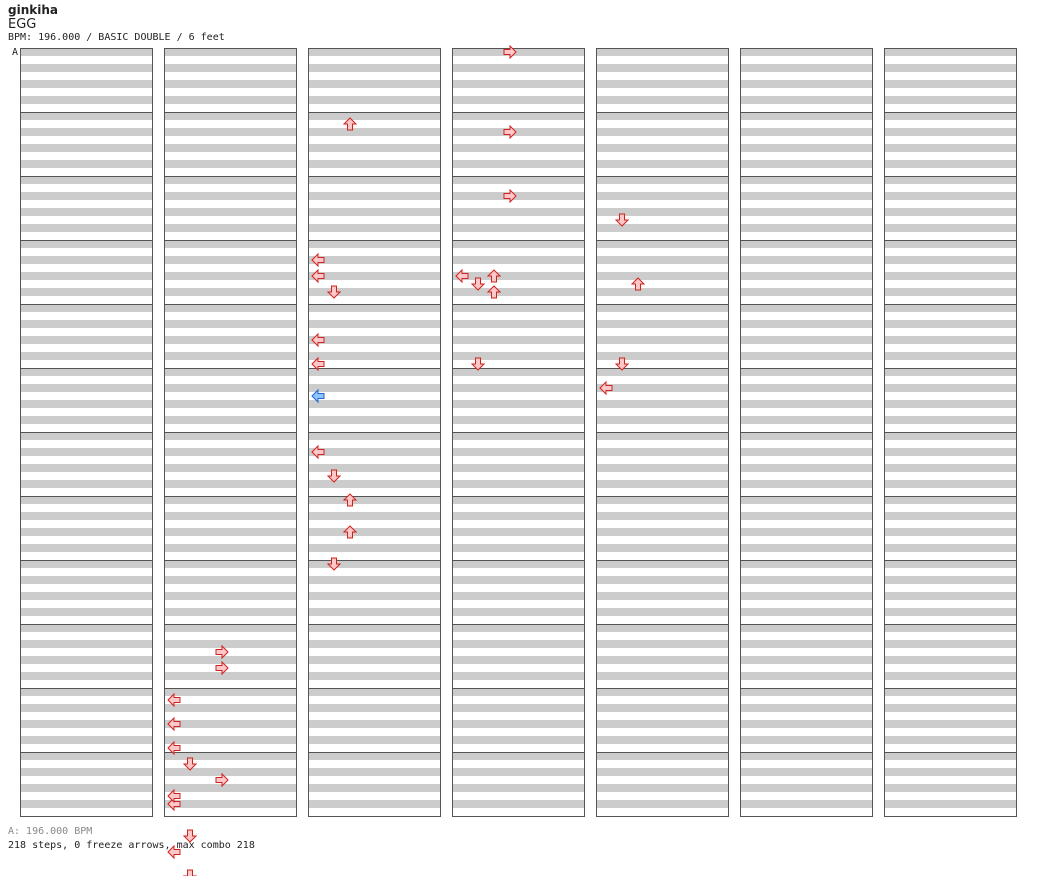 The height and width of the screenshot is (876, 1040). I want to click on song-artist: ginkiha, so click(33, 10).